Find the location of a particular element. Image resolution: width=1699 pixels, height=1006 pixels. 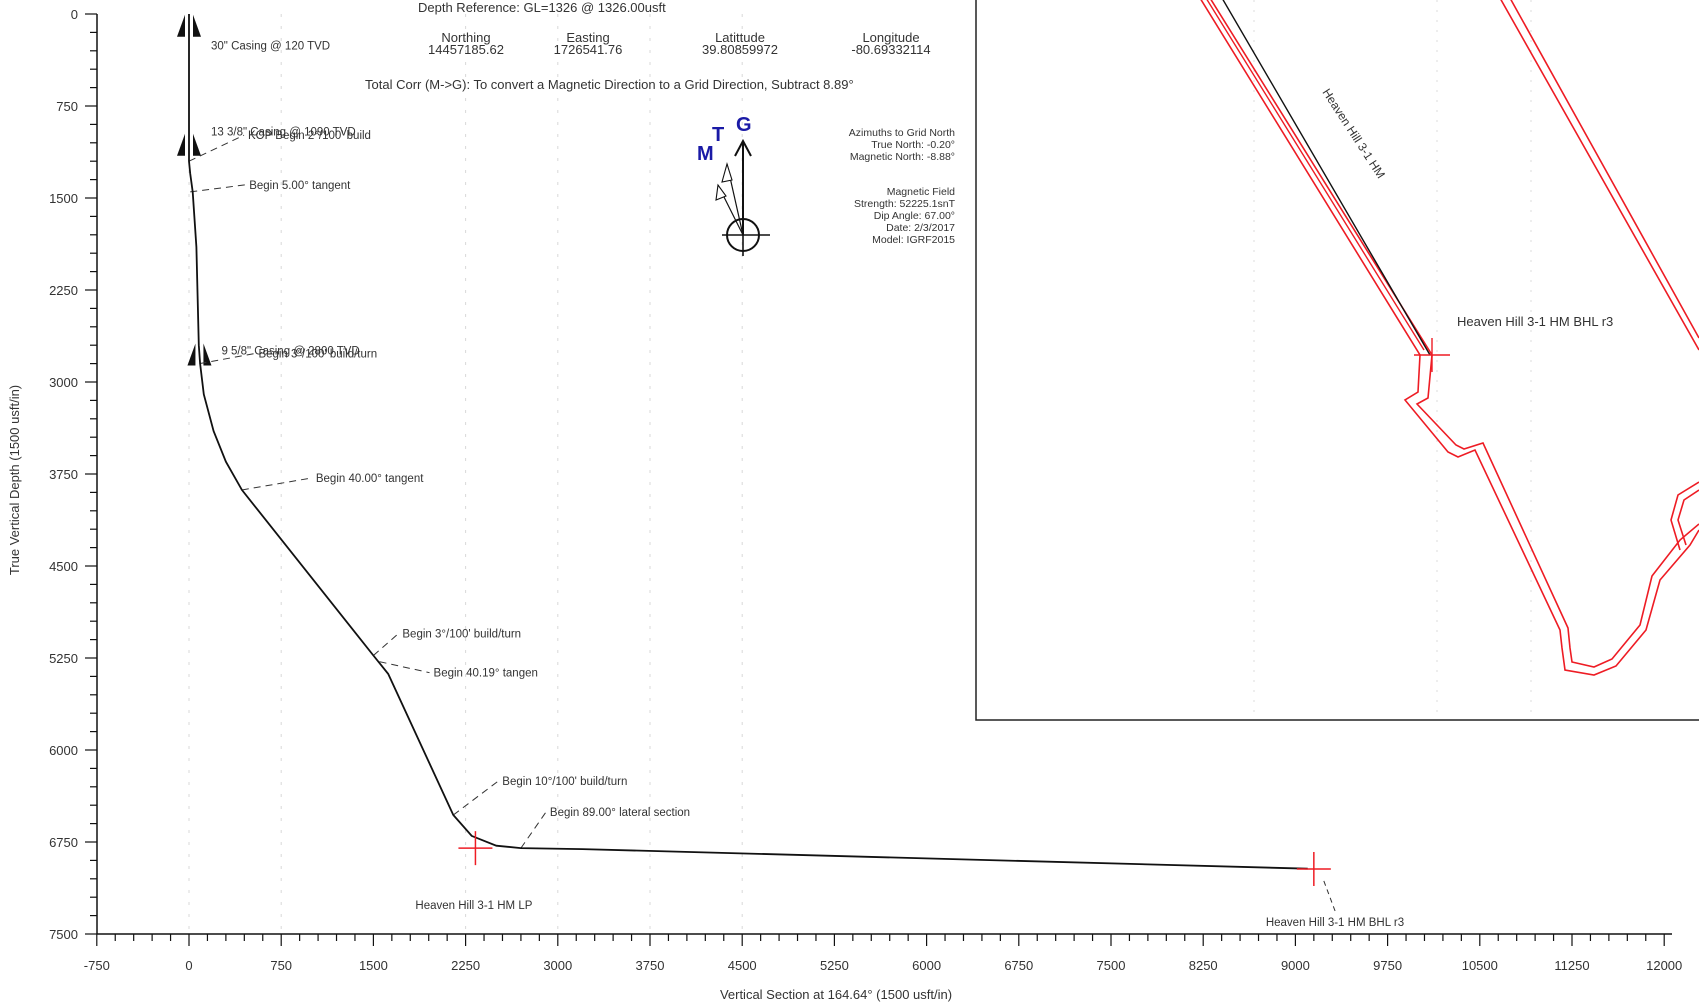

annotation-label: Begin 10°/100' build/turn is located at coordinates (564, 782).